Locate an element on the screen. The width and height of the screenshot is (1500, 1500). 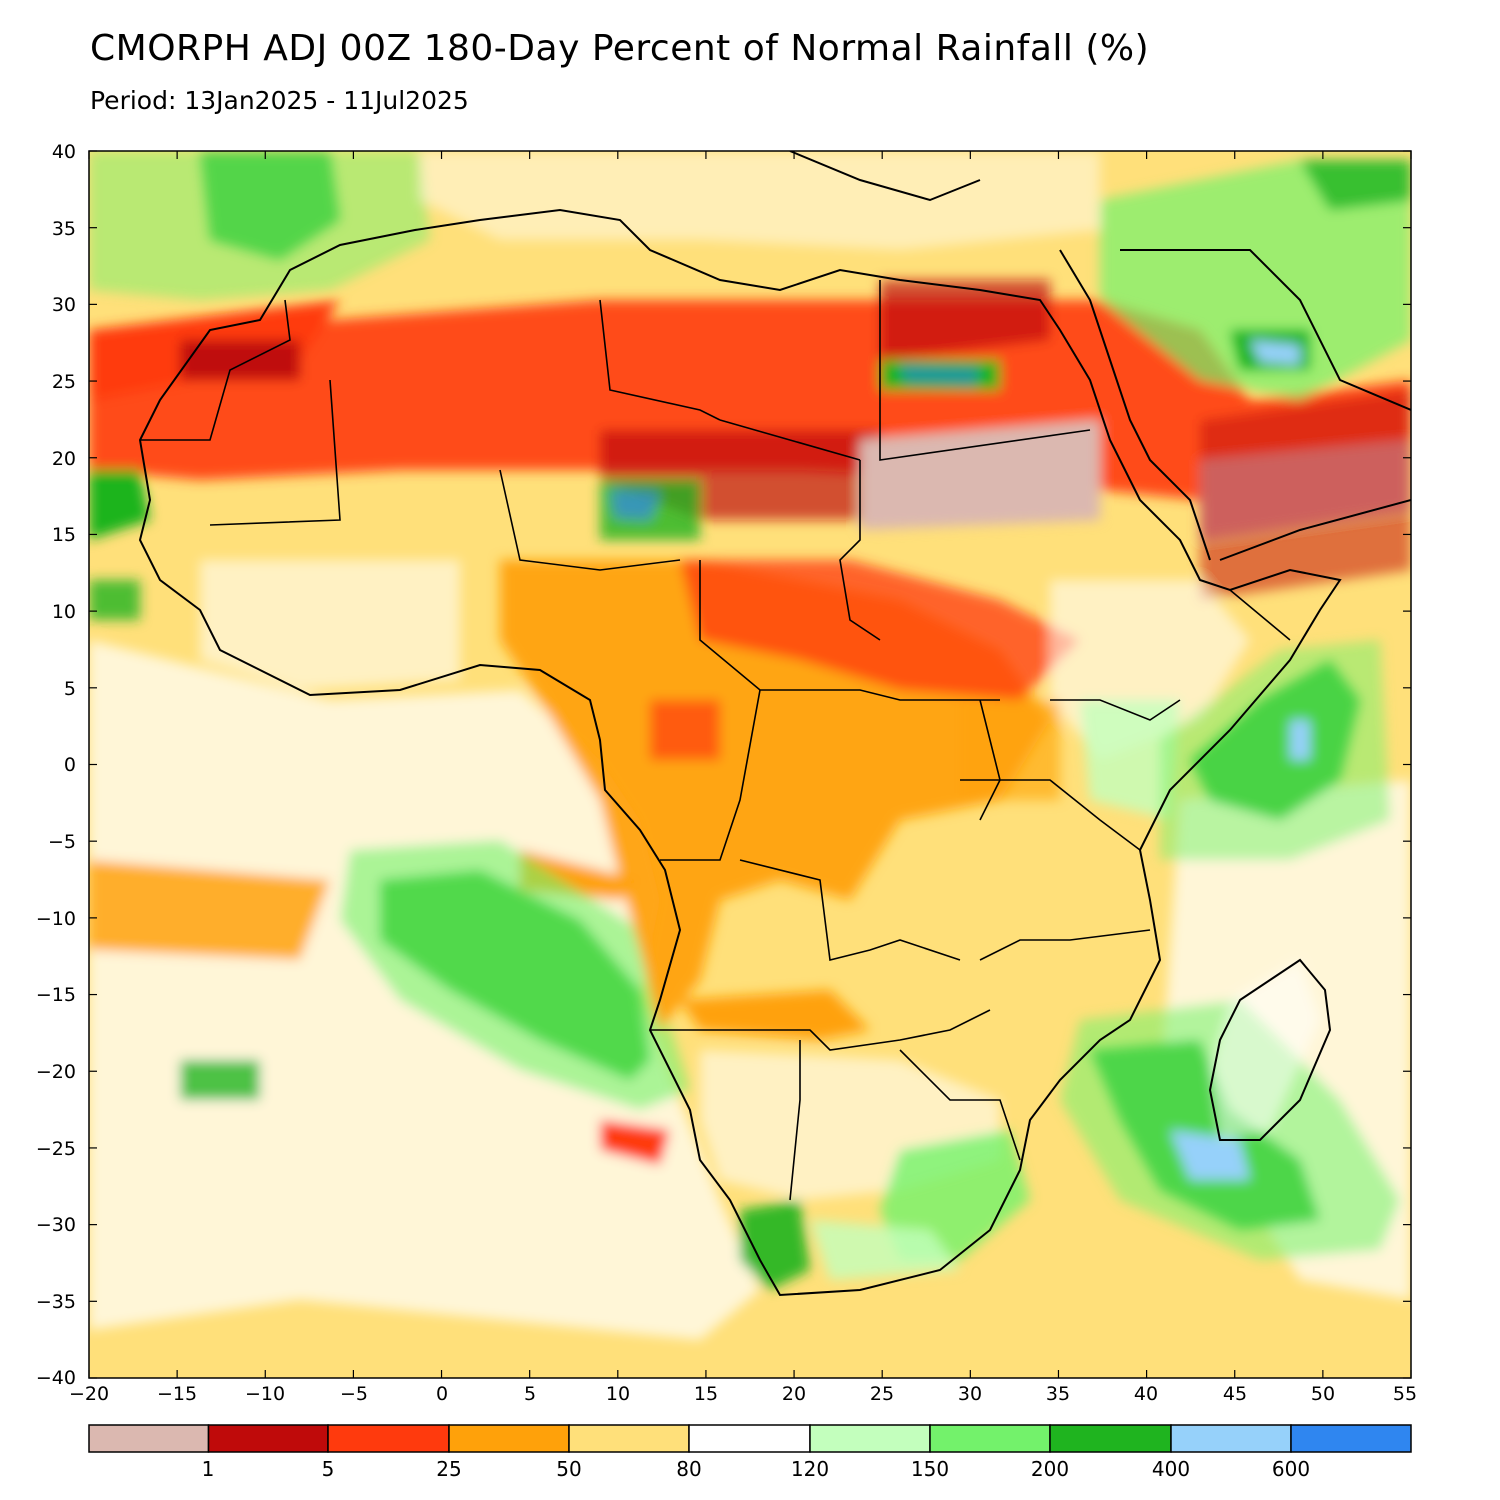
lon-tick-label: 45 is located at coordinates (1235, 1394).